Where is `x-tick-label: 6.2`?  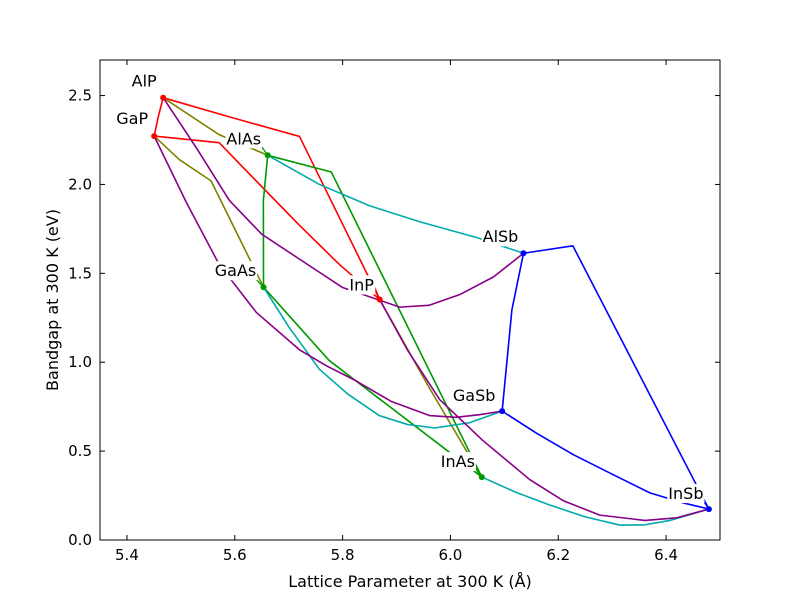 x-tick-label: 6.2 is located at coordinates (558, 555).